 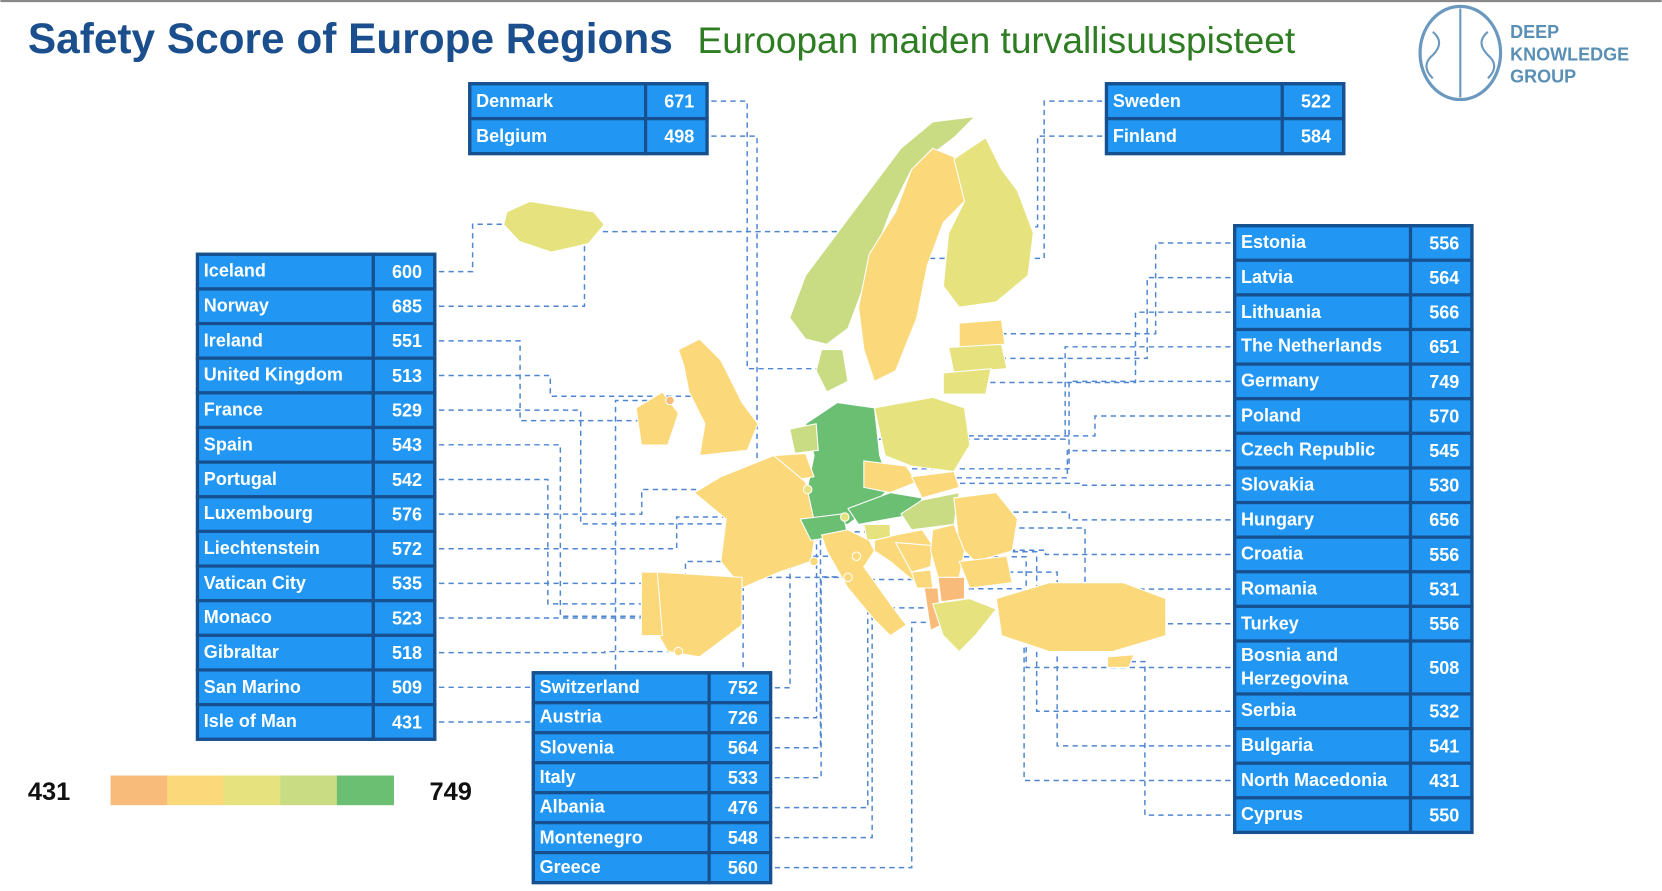 I want to click on country-name-box: Lithuania, so click(x=1281, y=311).